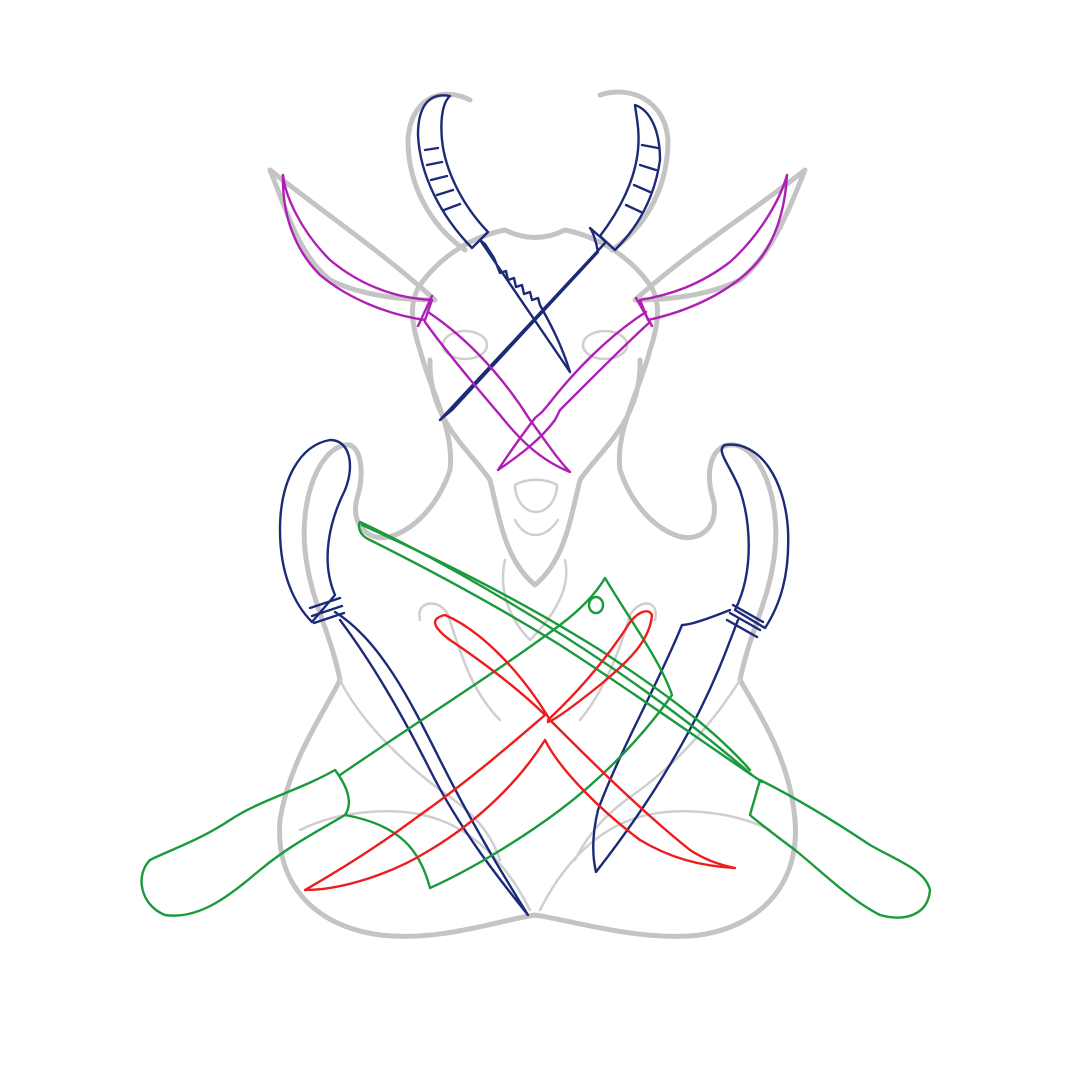 Image resolution: width=1069 pixels, height=1069 pixels. I want to click on right-arm-knife-blade, so click(666, 741).